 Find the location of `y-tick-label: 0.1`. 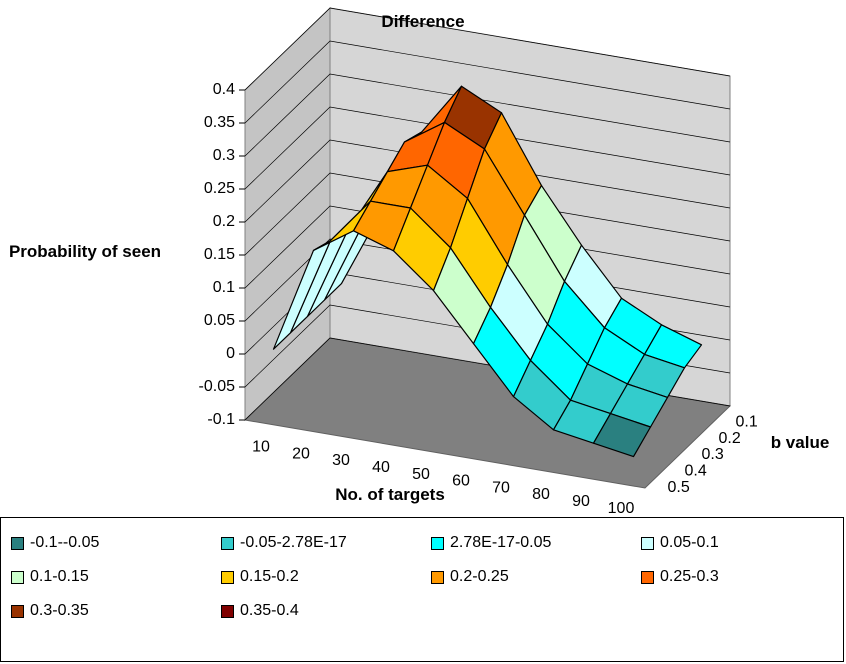

y-tick-label: 0.1 is located at coordinates (747, 421).